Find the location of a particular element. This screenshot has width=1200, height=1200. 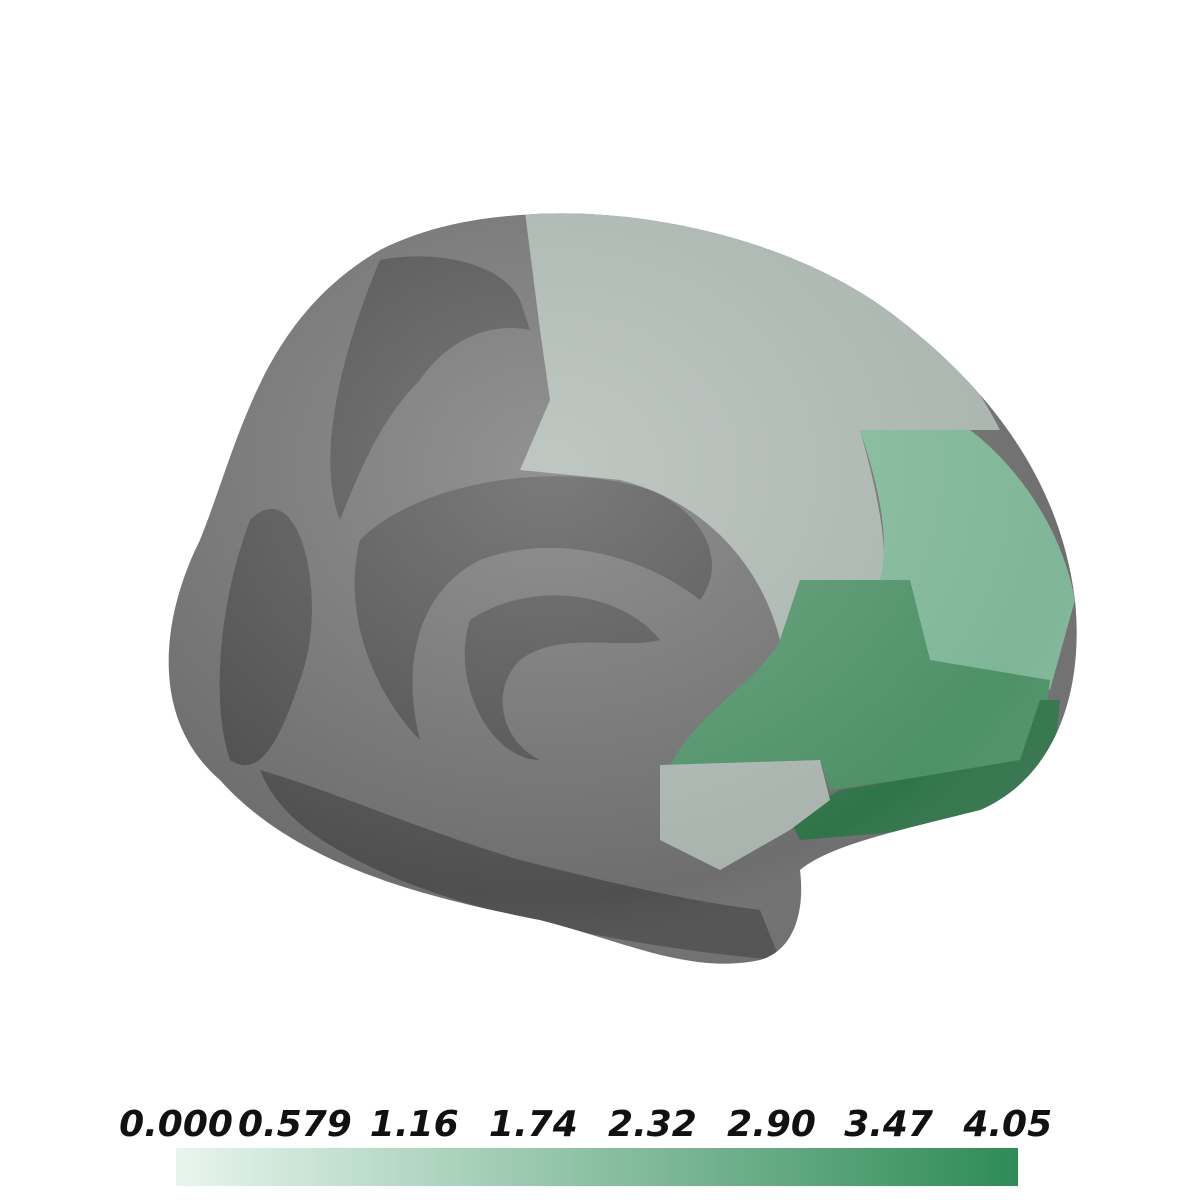

colorbar-tick-label: 0.000 is located at coordinates (176, 1124).